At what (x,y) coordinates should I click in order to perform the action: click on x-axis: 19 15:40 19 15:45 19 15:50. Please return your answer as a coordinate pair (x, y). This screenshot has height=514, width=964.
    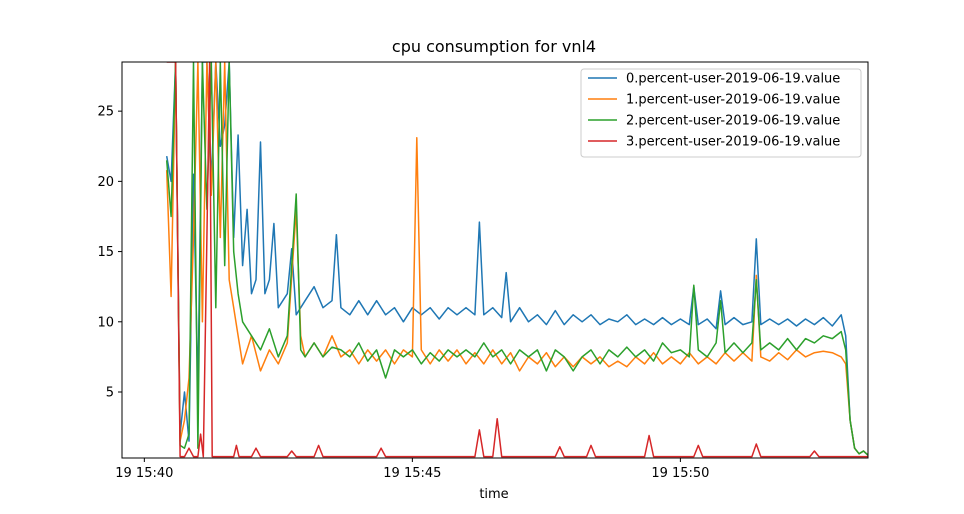
    Looking at the image, I should click on (412, 469).